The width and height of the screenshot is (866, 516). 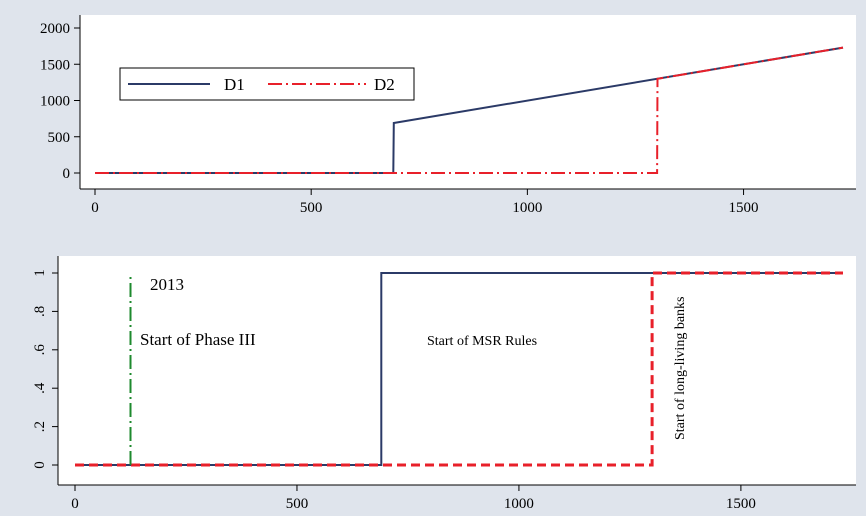 I want to click on bottom-x-tick-label: 0, so click(x=75, y=504).